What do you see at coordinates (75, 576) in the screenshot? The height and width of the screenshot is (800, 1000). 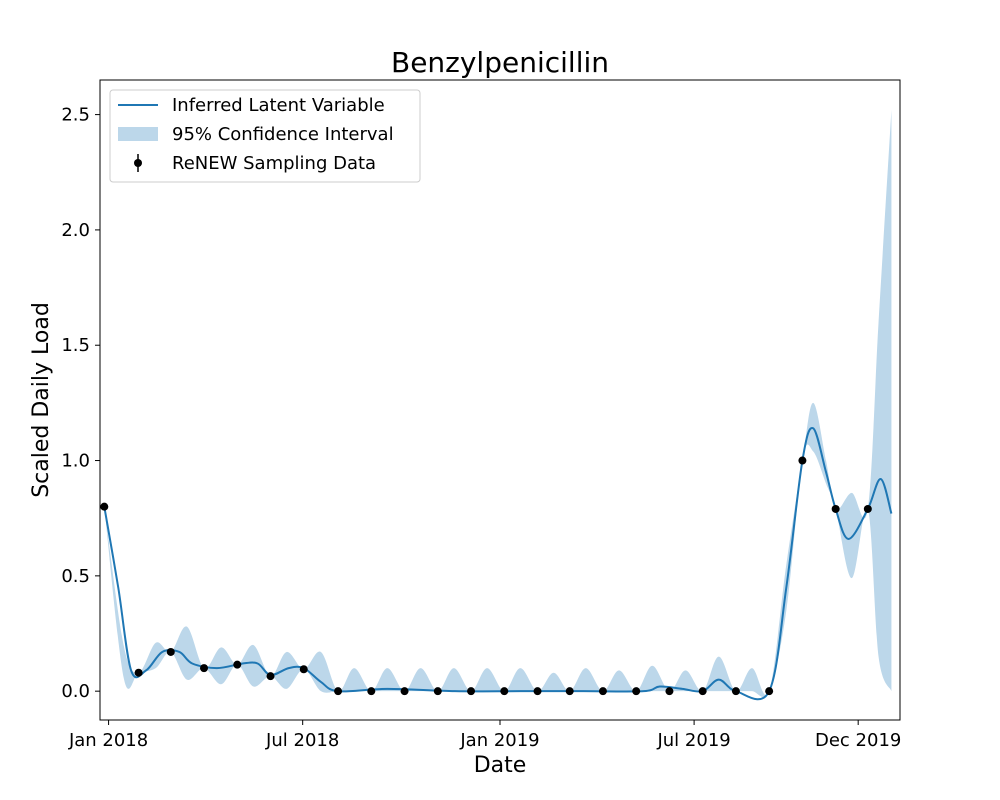 I see `y-tick-label: 0.5` at bounding box center [75, 576].